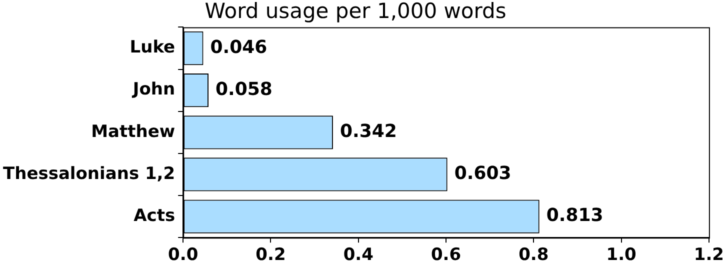  What do you see at coordinates (533, 255) in the screenshot?
I see `x-tick-label: 0.8` at bounding box center [533, 255].